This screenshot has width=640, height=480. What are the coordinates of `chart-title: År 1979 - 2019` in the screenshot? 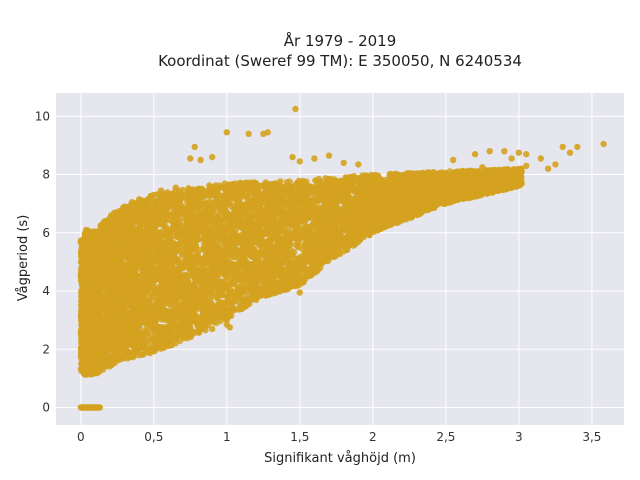 It's located at (340, 40).